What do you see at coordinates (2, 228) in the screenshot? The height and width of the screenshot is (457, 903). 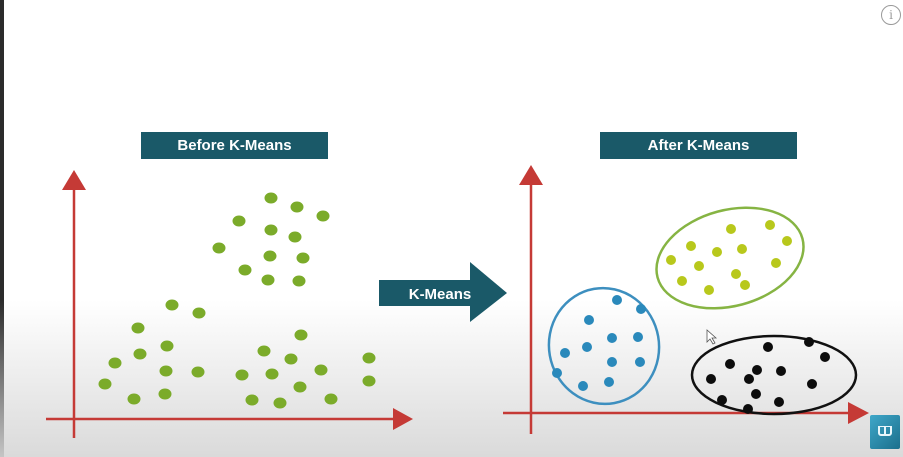 I see `window-left-edge` at bounding box center [2, 228].